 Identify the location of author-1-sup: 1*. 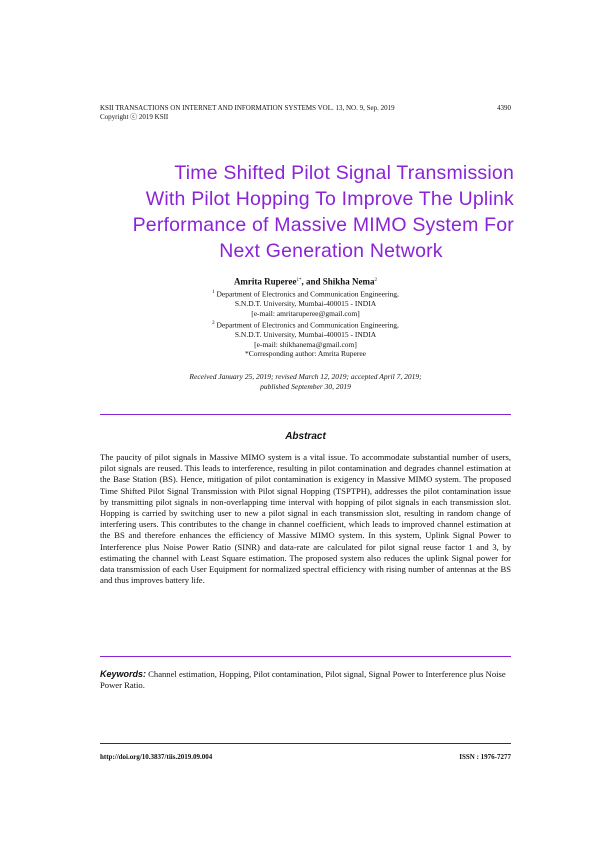
(299, 280).